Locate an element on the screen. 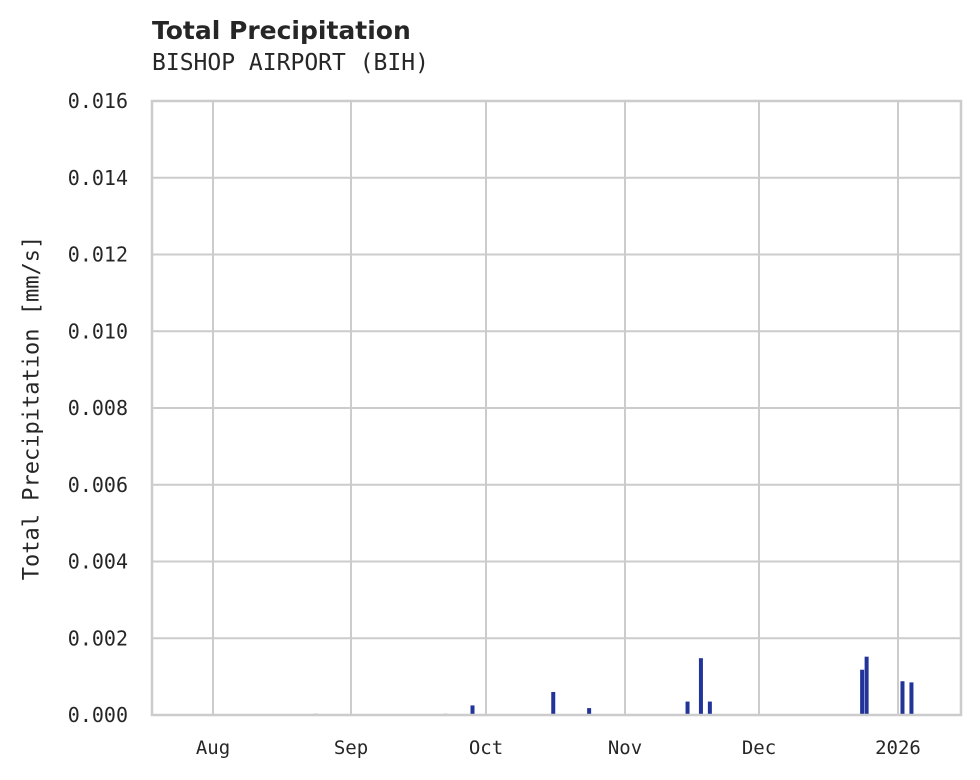 The image size is (980, 780). y-tick-label: 0.000 is located at coordinates (98, 715).